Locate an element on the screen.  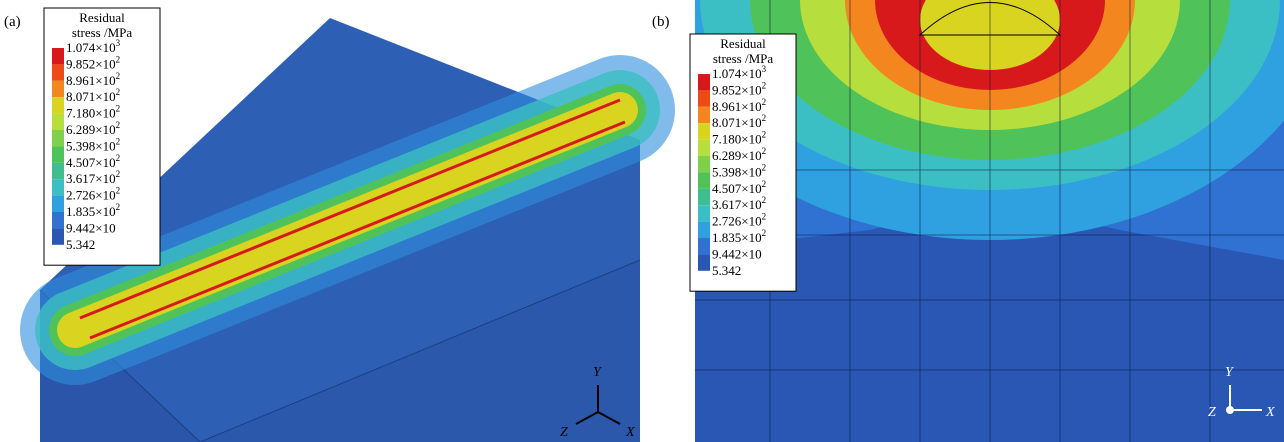
legend-mantissa: 7.180×10 is located at coordinates (737, 139).